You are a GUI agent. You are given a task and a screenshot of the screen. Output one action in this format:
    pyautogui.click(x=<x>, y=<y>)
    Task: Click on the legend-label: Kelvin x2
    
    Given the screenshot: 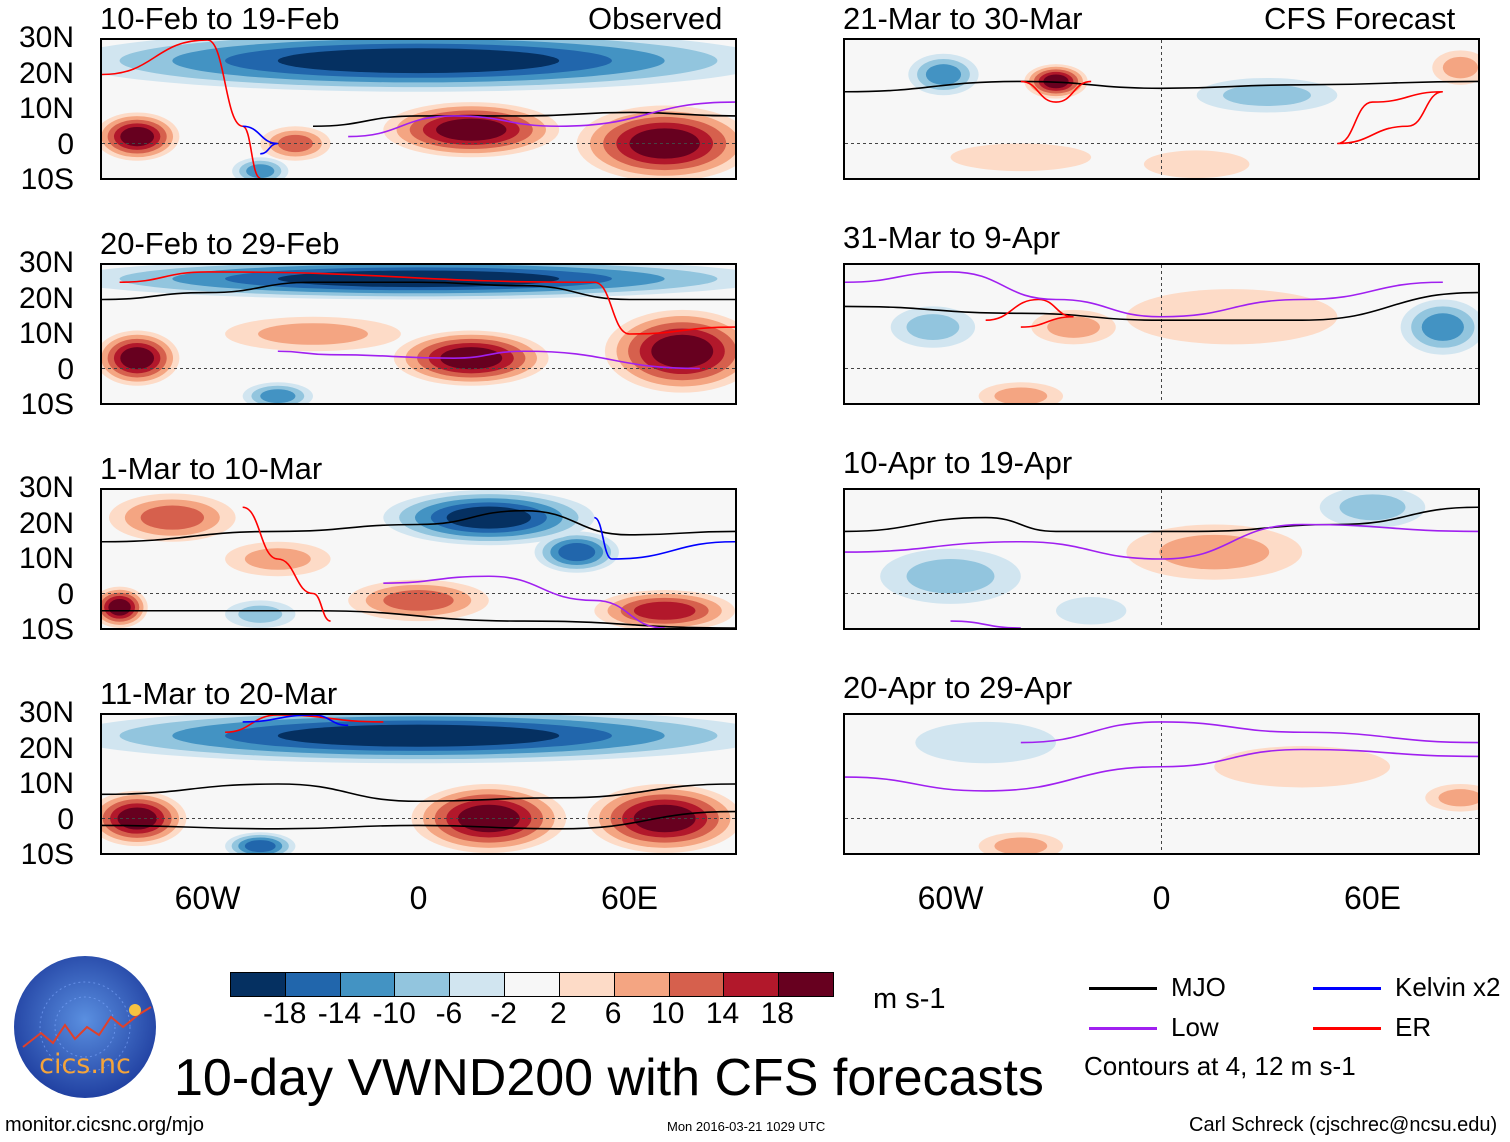 What is the action you would take?
    pyautogui.click(x=1448, y=987)
    